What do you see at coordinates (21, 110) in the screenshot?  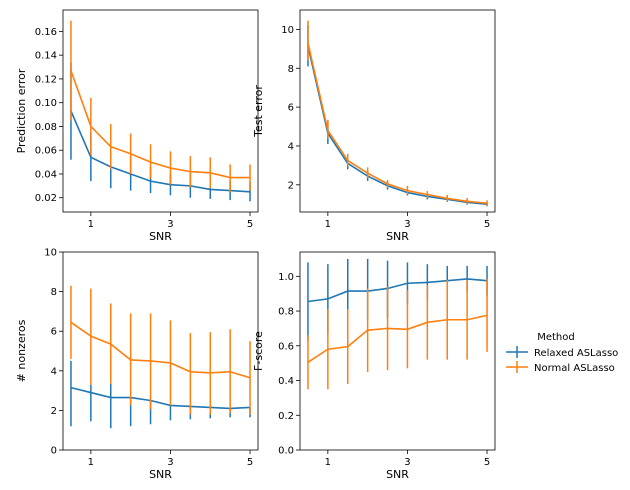 I see `y-axis-label: Prediction error` at bounding box center [21, 110].